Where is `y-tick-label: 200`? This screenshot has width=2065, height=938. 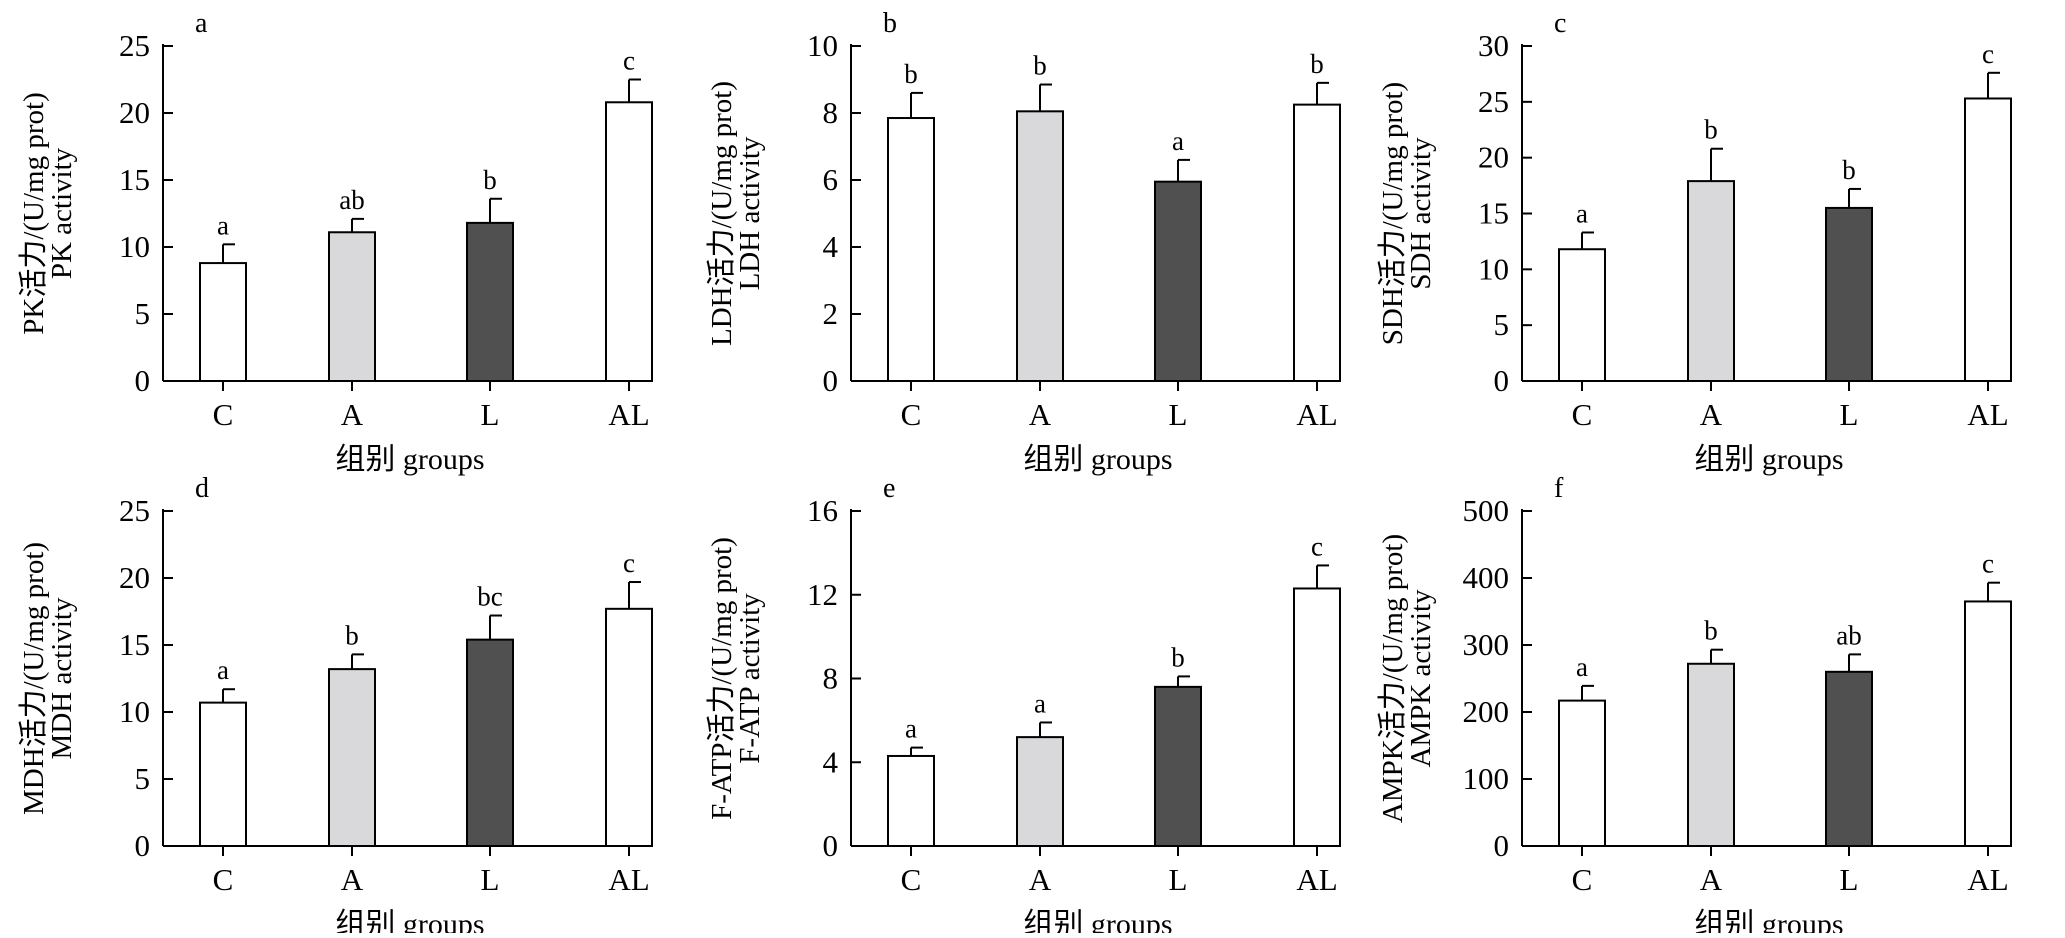 y-tick-label: 200 is located at coordinates (1486, 711).